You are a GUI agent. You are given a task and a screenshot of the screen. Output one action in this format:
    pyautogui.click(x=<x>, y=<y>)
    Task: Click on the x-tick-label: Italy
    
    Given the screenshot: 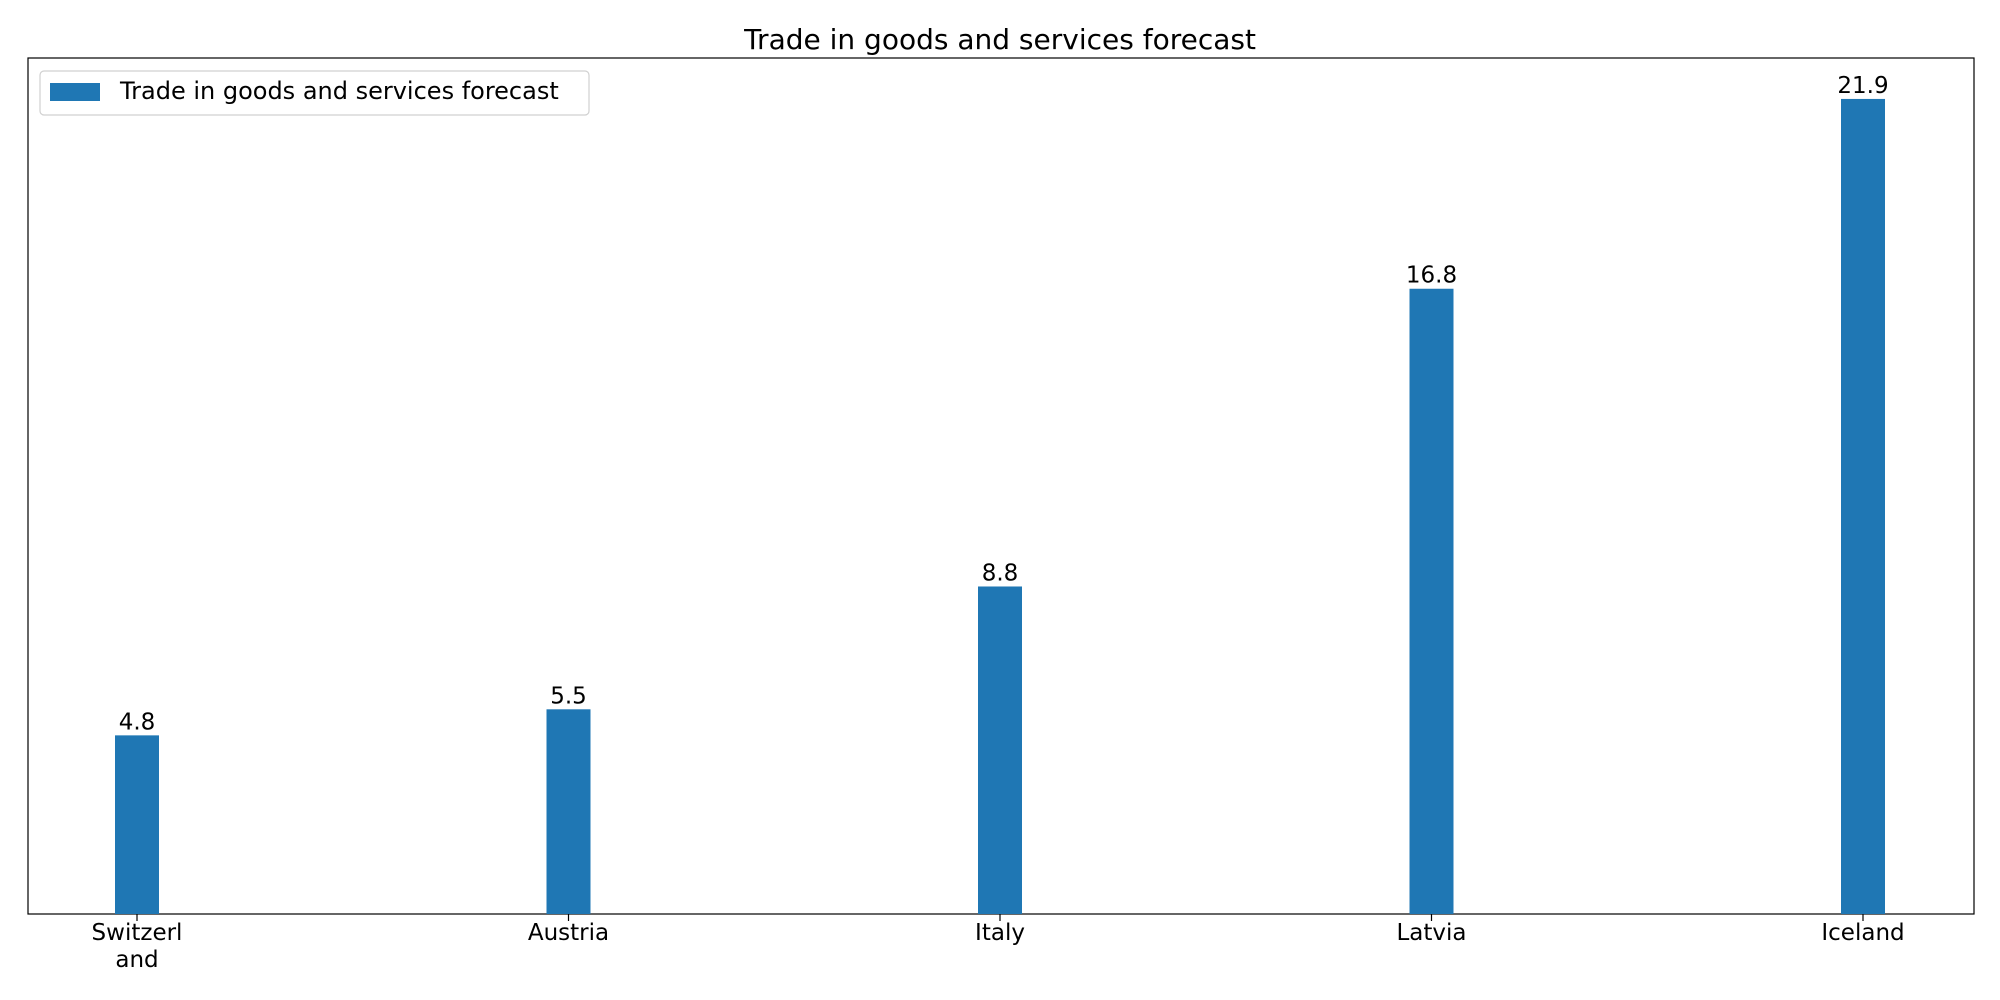 What is the action you would take?
    pyautogui.click(x=1000, y=933)
    